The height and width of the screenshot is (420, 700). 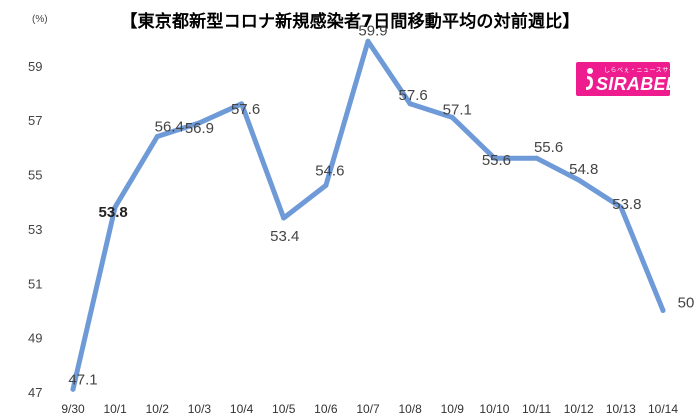 What do you see at coordinates (457, 109) in the screenshot?
I see `data-label: 57.1` at bounding box center [457, 109].